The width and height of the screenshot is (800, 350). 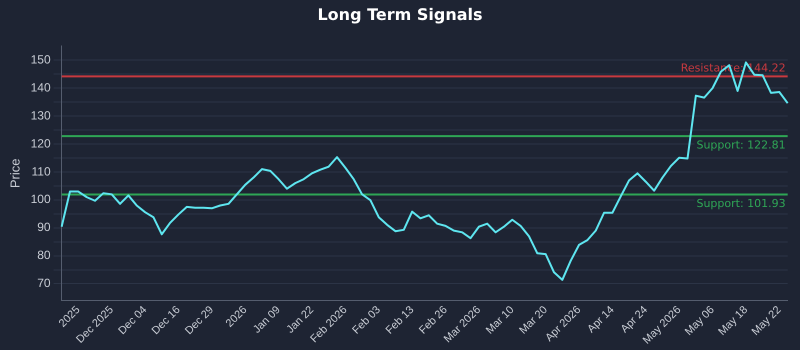 What do you see at coordinates (40, 87) in the screenshot?
I see `y-tick-label: 140` at bounding box center [40, 87].